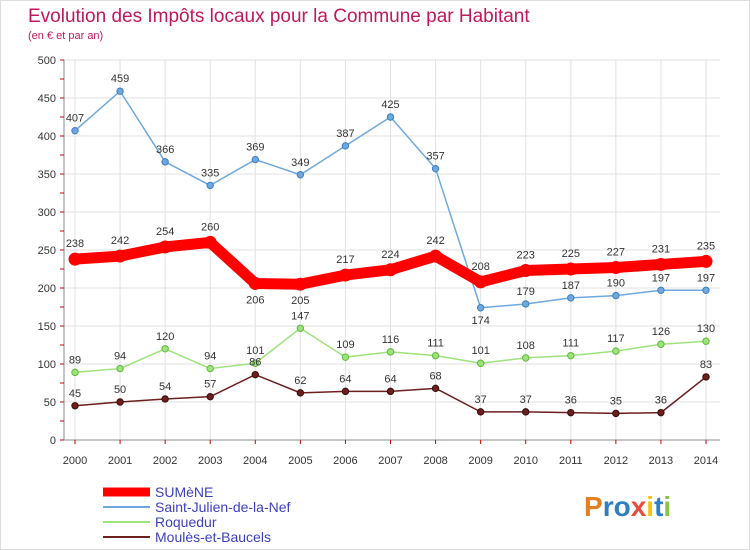  Describe the element at coordinates (300, 163) in the screenshot. I see `data-label: 349` at that location.